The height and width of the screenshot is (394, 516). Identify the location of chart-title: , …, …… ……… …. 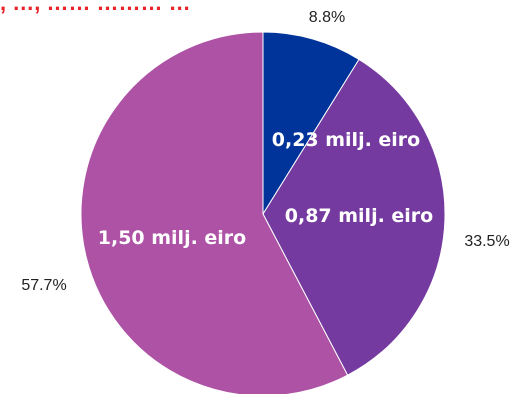
(95, 7).